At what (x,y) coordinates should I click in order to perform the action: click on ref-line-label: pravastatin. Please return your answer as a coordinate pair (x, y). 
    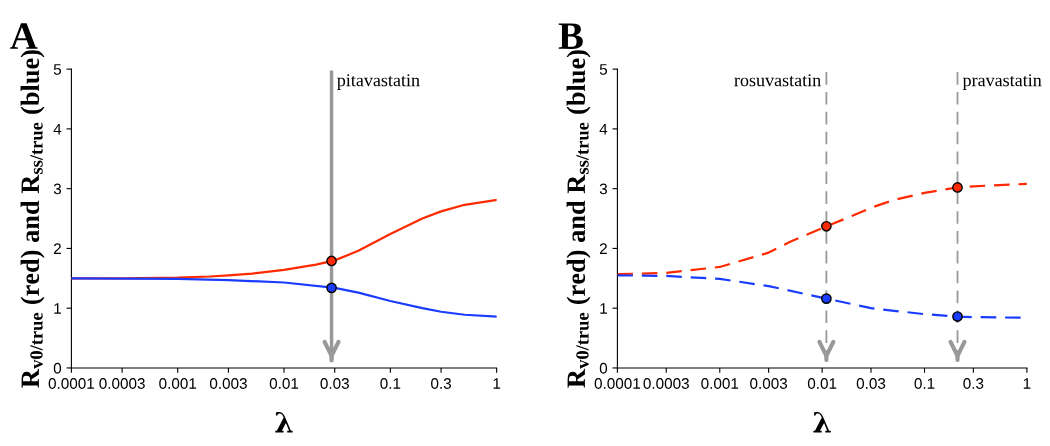
    Looking at the image, I should click on (1002, 82).